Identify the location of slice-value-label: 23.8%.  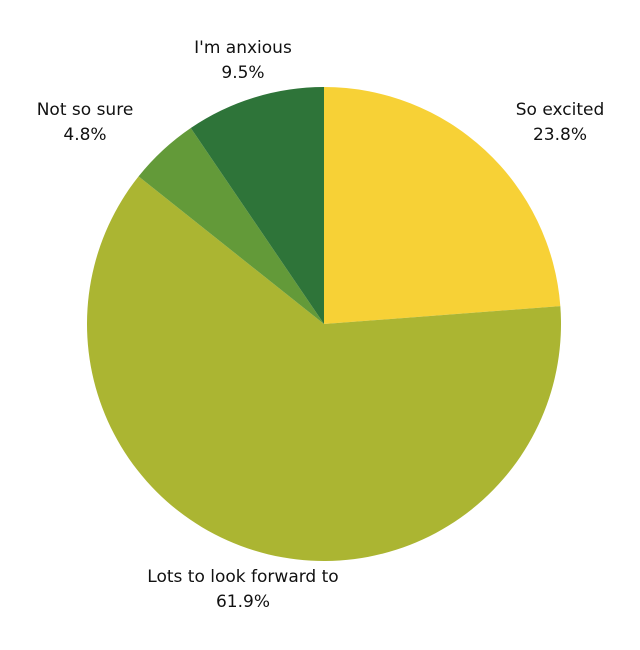
(560, 135).